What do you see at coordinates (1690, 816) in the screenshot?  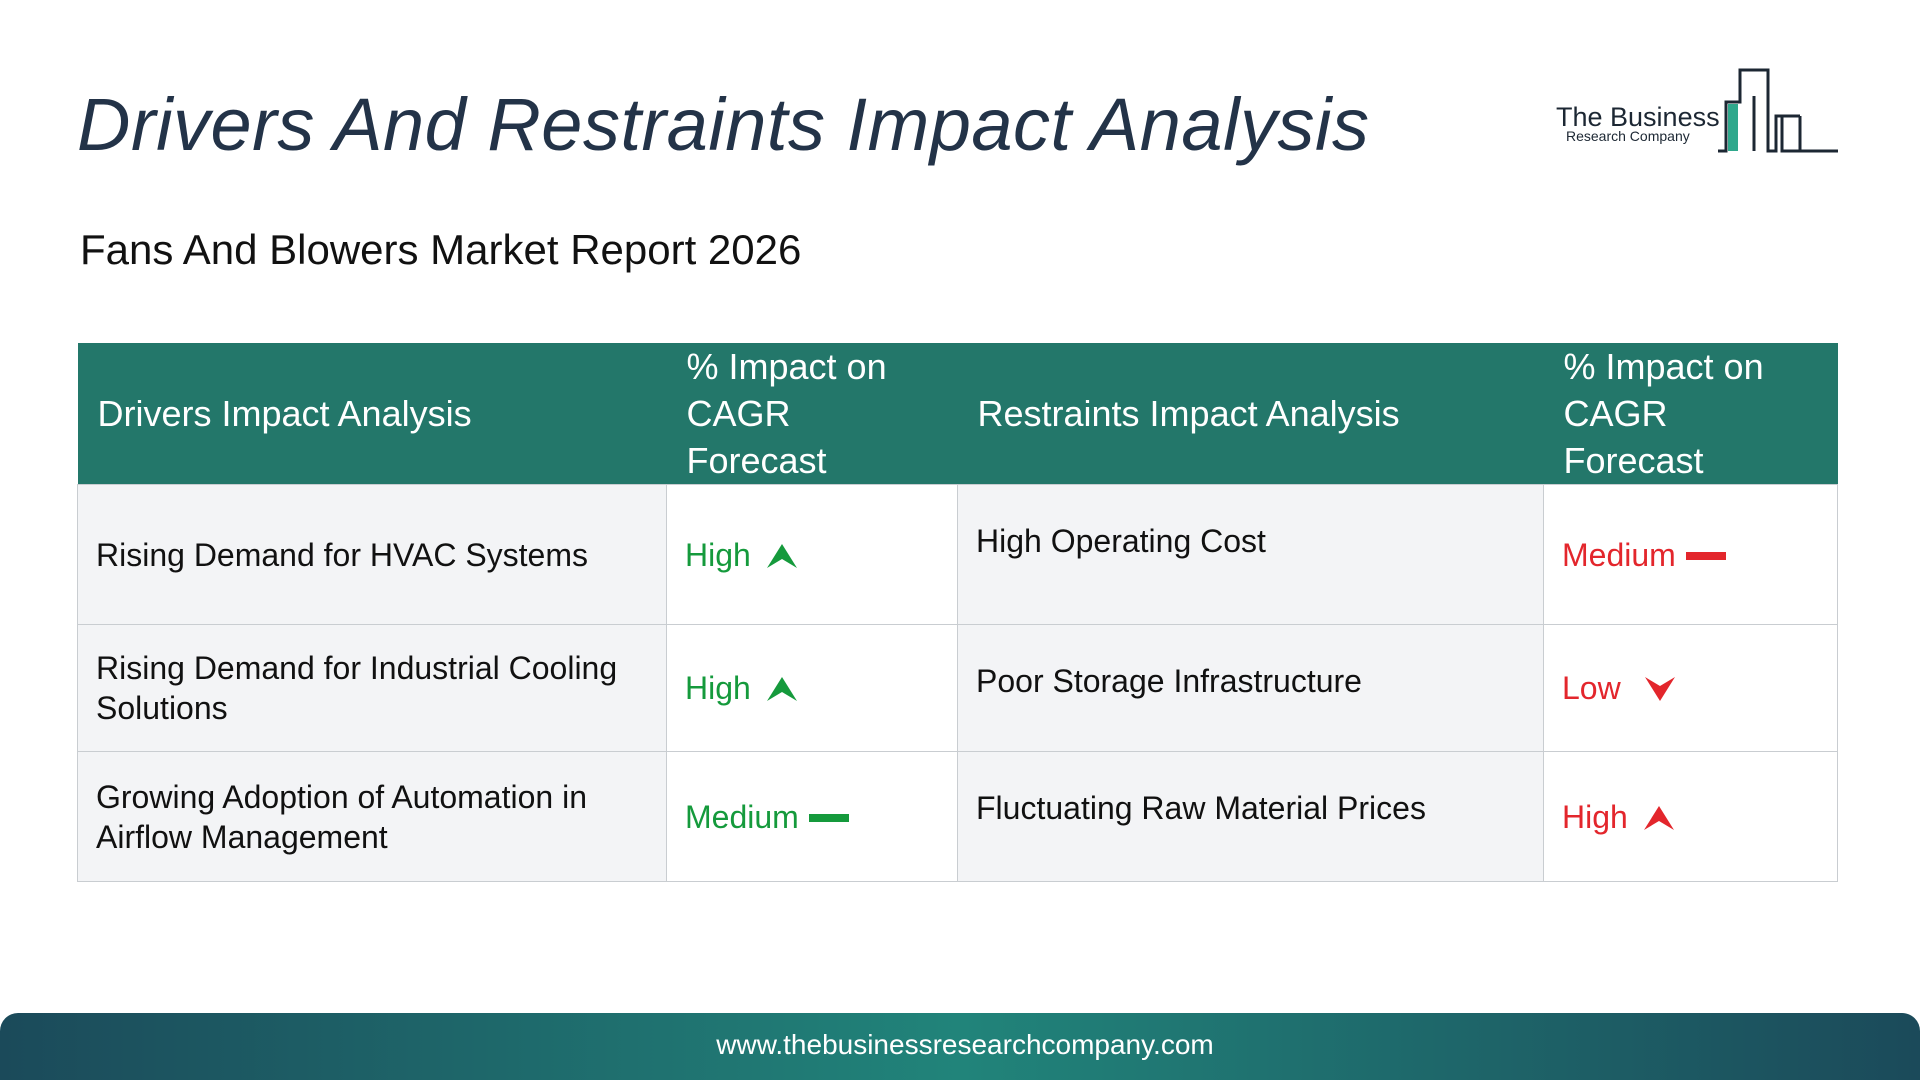 I see `restraint-impact-cell: High` at bounding box center [1690, 816].